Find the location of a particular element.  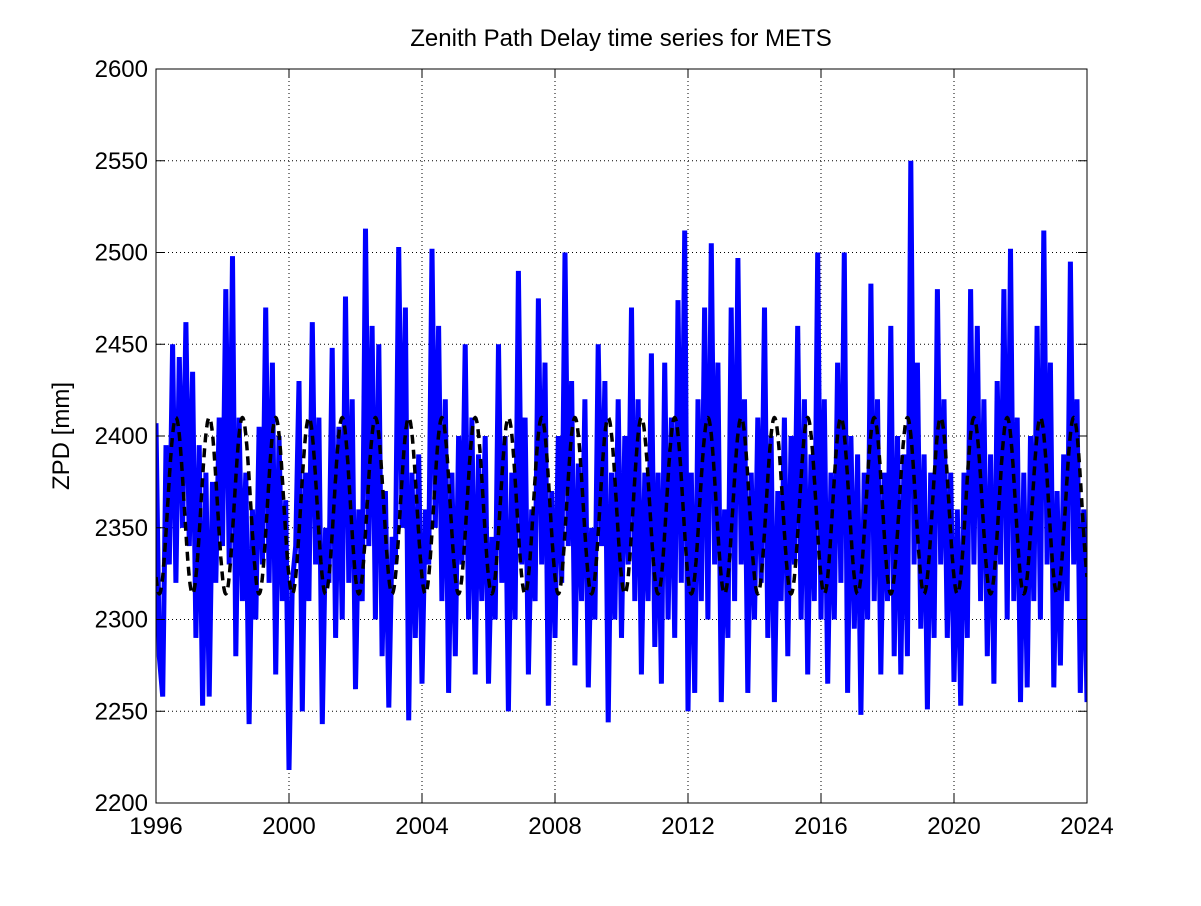

y-tick-label: 2500 is located at coordinates (121, 253).